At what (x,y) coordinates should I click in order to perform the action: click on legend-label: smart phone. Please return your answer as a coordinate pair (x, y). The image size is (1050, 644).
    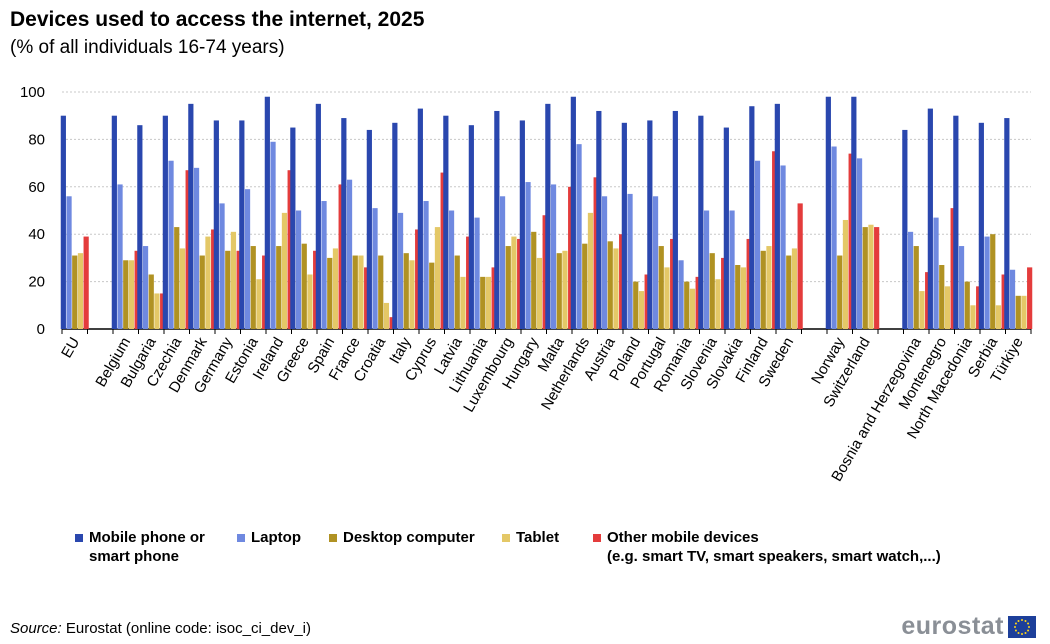
    Looking at the image, I should click on (134, 556).